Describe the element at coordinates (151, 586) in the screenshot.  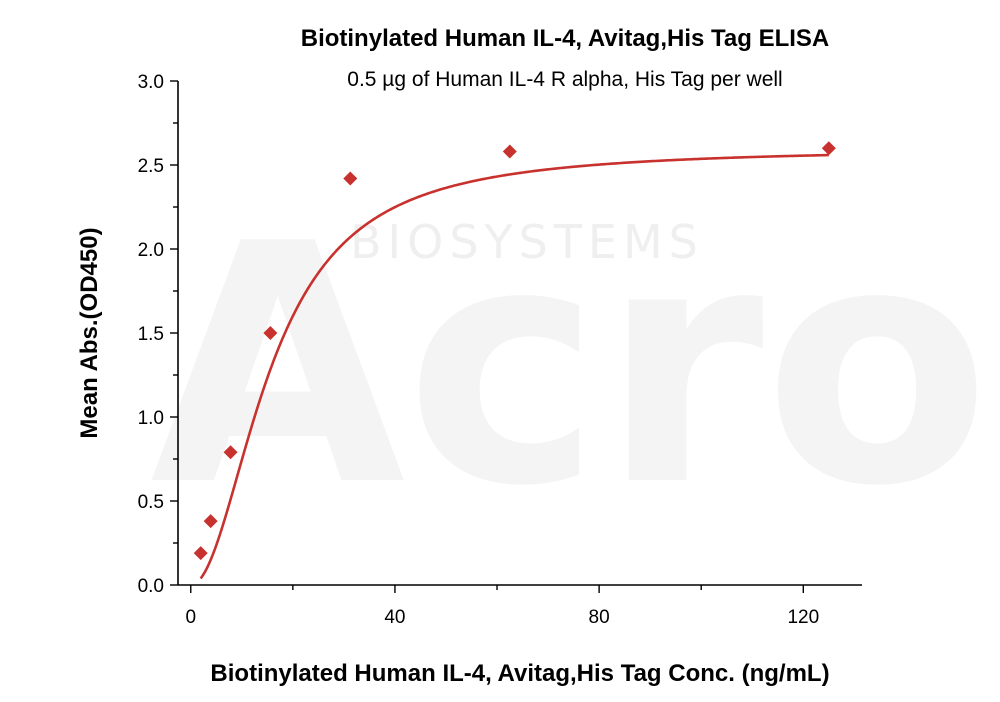
I see `y-tick-label: 0.0` at that location.